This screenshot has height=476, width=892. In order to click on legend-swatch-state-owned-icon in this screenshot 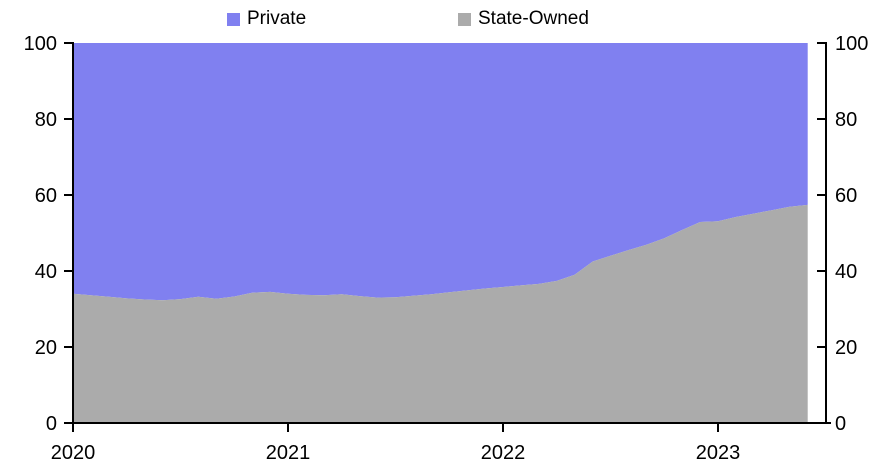, I will do `click(464, 19)`.